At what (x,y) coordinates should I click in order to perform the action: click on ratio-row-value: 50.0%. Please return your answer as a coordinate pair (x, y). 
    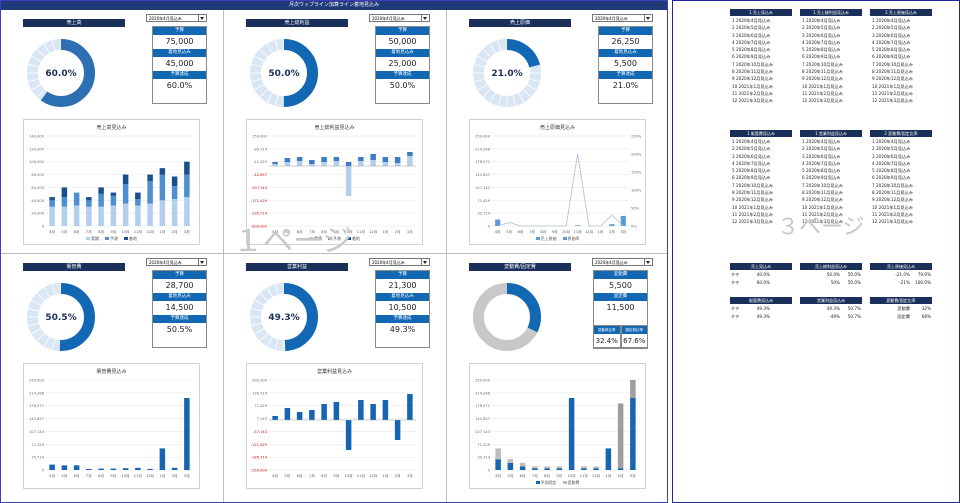
    Looking at the image, I should click on (833, 274).